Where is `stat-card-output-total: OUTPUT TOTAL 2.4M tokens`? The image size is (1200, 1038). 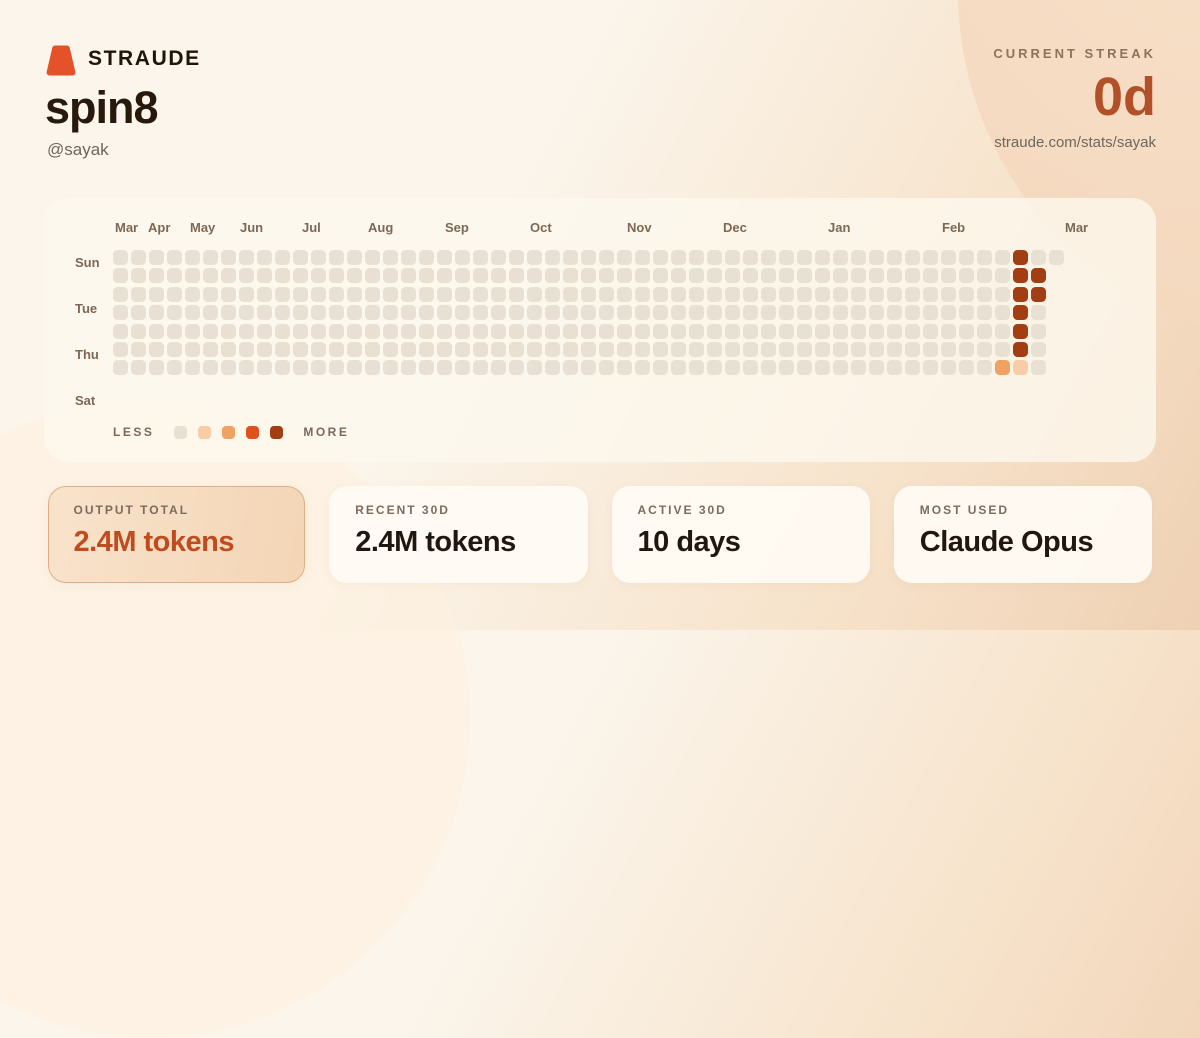
stat-card-output-total: OUTPUT TOTAL 2.4M tokens is located at coordinates (177, 534).